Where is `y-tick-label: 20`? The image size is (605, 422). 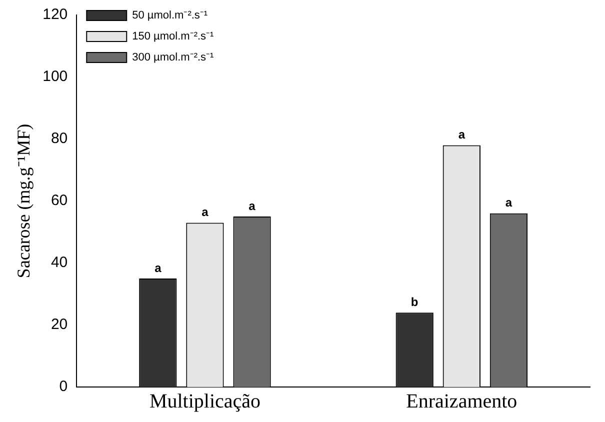
y-tick-label: 20 is located at coordinates (59, 325).